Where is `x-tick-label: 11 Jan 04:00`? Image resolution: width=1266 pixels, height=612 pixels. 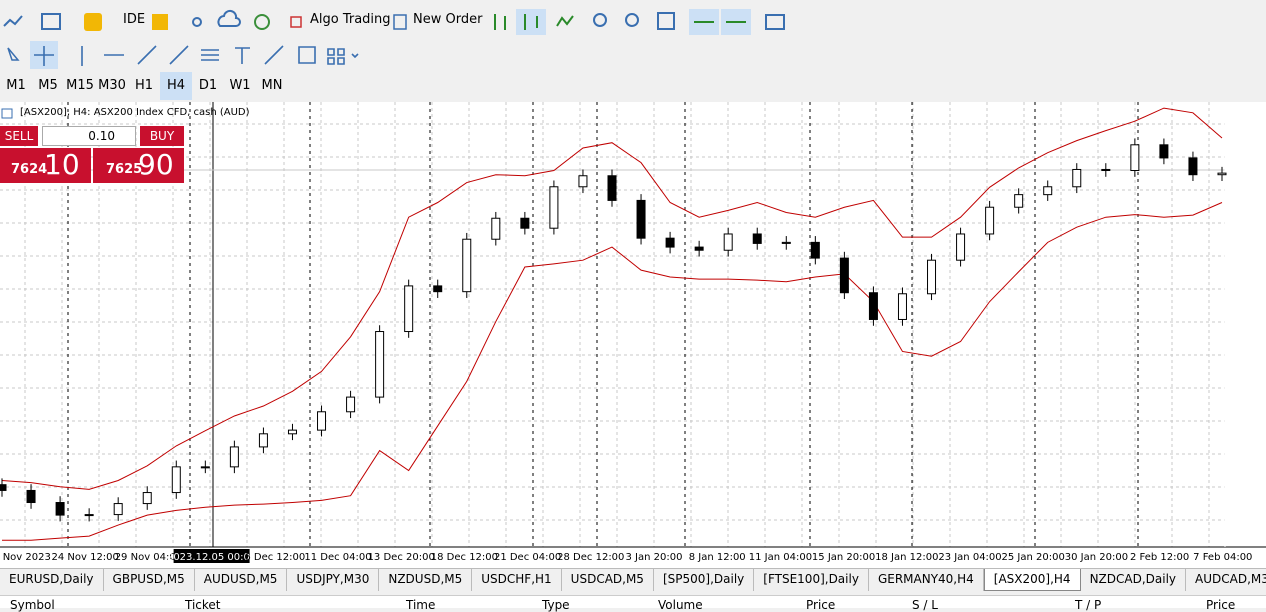 x-tick-label: 11 Jan 04:00 is located at coordinates (780, 557).